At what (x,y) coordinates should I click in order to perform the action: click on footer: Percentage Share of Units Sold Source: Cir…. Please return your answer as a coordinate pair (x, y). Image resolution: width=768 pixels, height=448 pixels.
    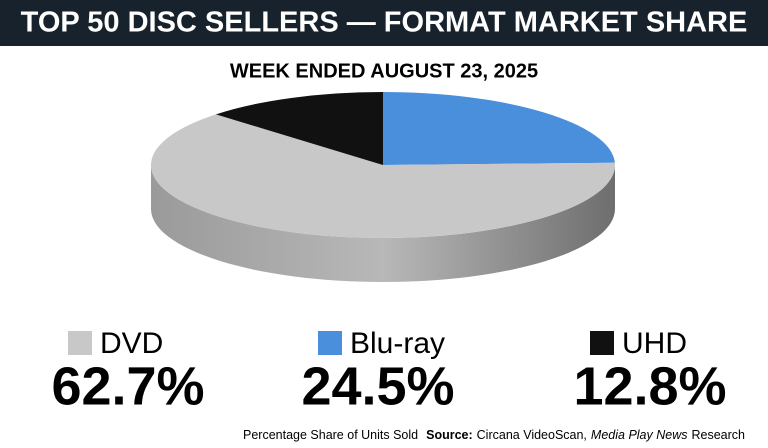
    Looking at the image, I should click on (494, 435).